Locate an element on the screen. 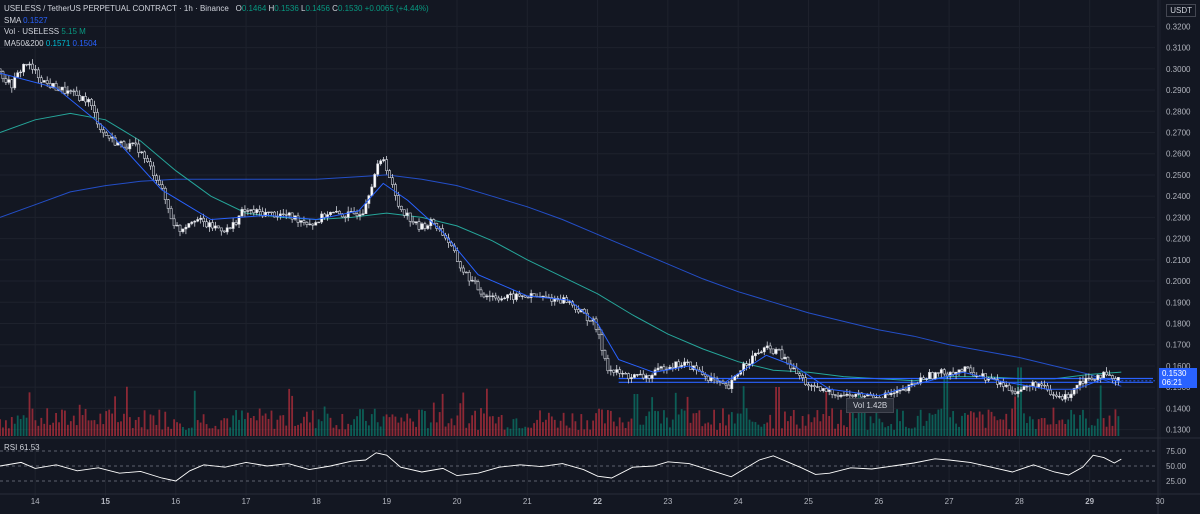 Image resolution: width=1200 pixels, height=514 pixels. sma-legend: SMA 0.1527 is located at coordinates (216, 21).